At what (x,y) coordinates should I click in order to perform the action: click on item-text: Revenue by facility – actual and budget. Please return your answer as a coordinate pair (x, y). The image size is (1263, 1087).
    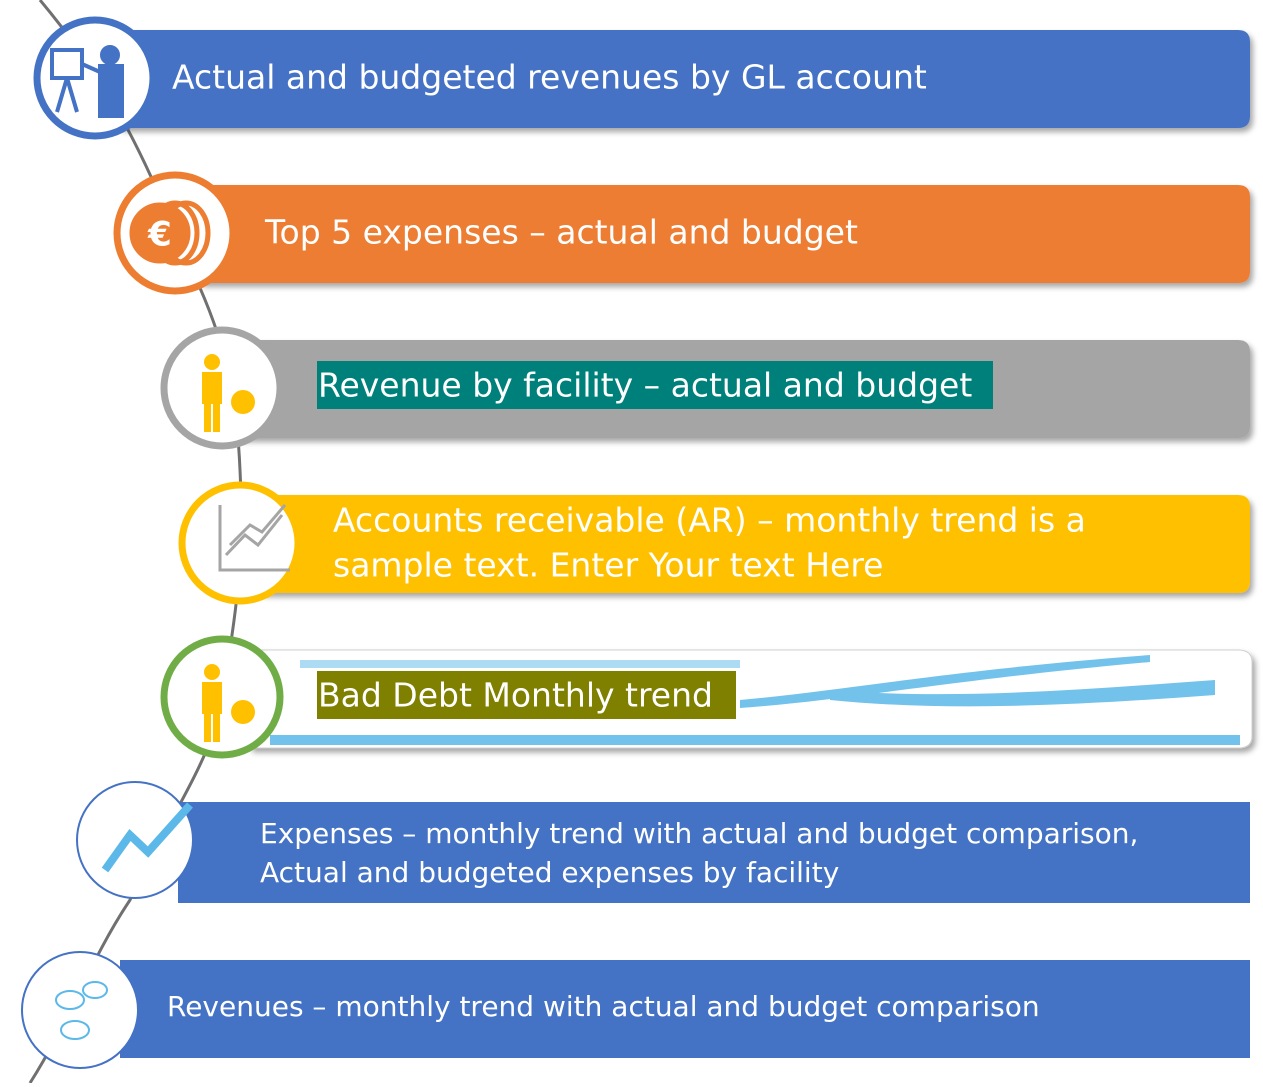
    Looking at the image, I should click on (645, 385).